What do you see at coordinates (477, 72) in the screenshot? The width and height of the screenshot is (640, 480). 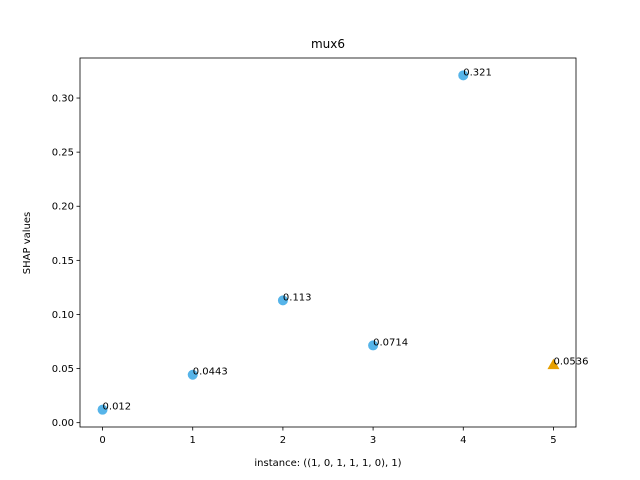 I see `data-label: 0.321` at bounding box center [477, 72].